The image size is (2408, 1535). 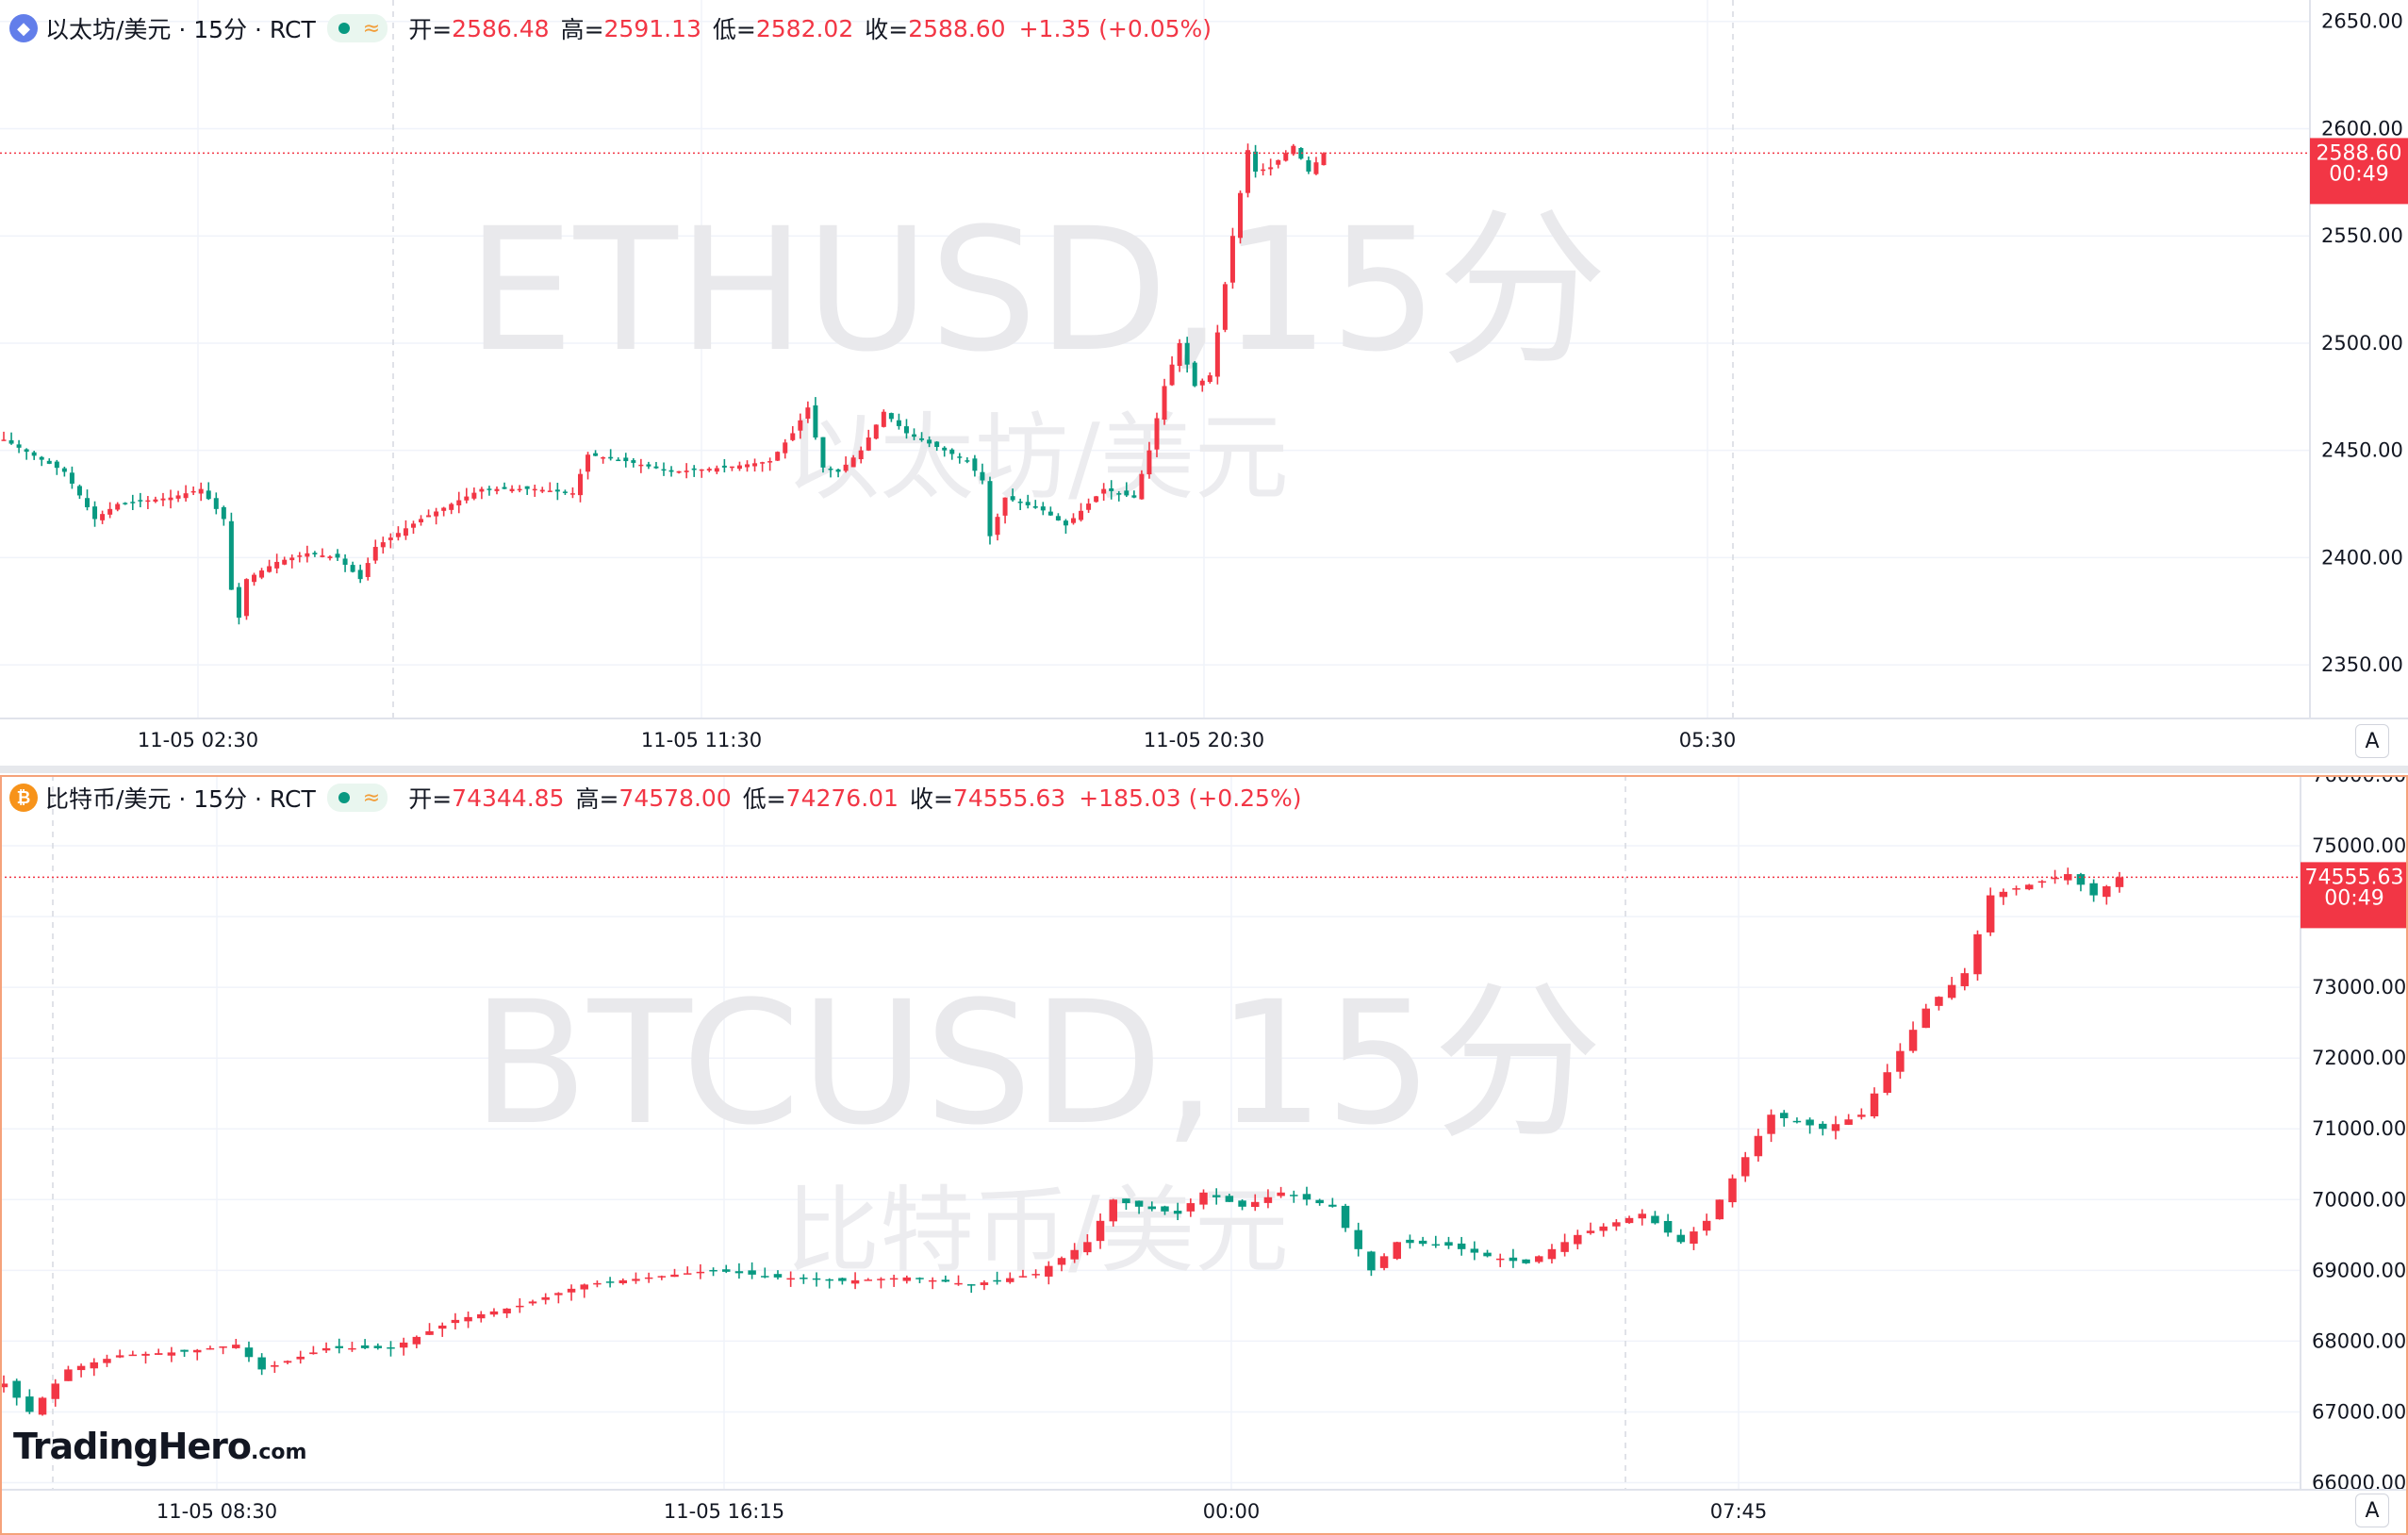 I want to click on wave-icon: ≈, so click(x=371, y=797).